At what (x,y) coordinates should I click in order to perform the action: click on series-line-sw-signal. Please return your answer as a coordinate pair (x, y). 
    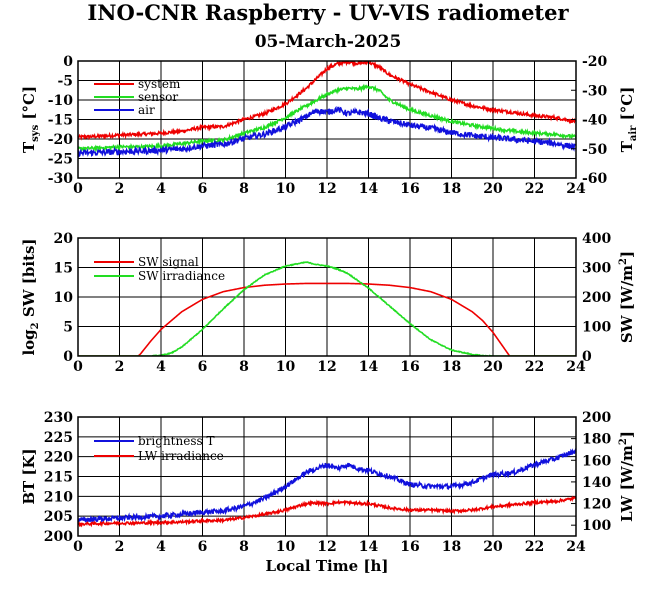
    Looking at the image, I should click on (327, 319).